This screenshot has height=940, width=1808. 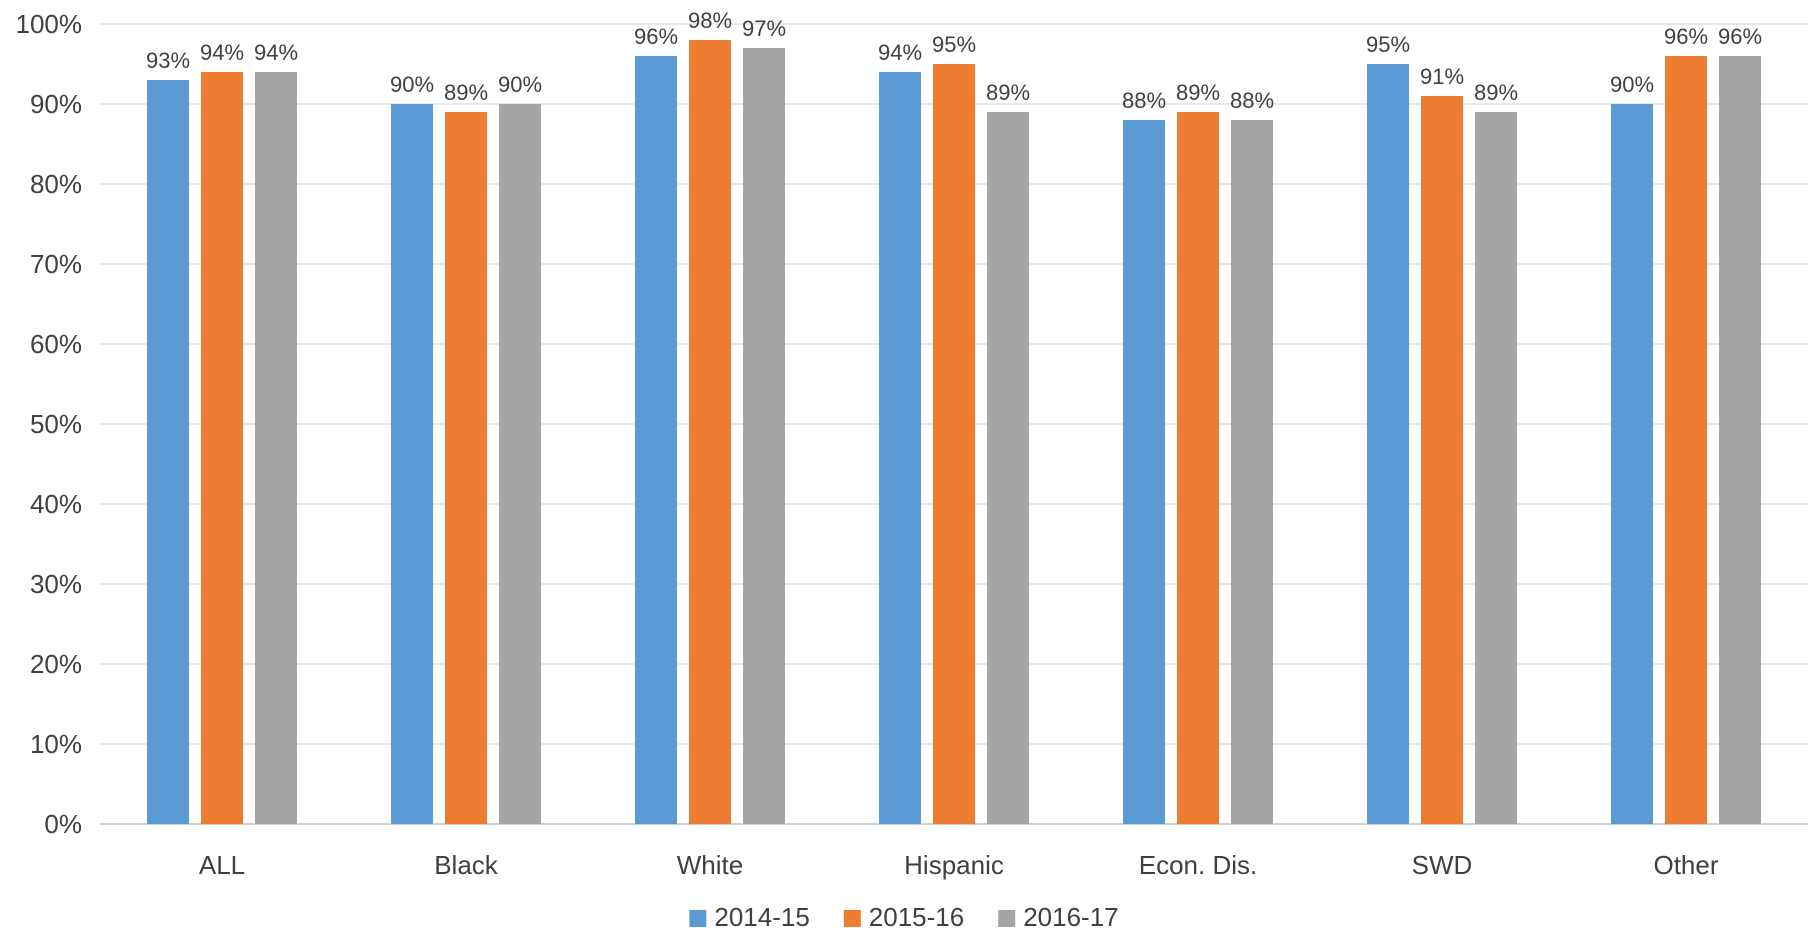 I want to click on bar-2015-16-hispanic, so click(x=954, y=444).